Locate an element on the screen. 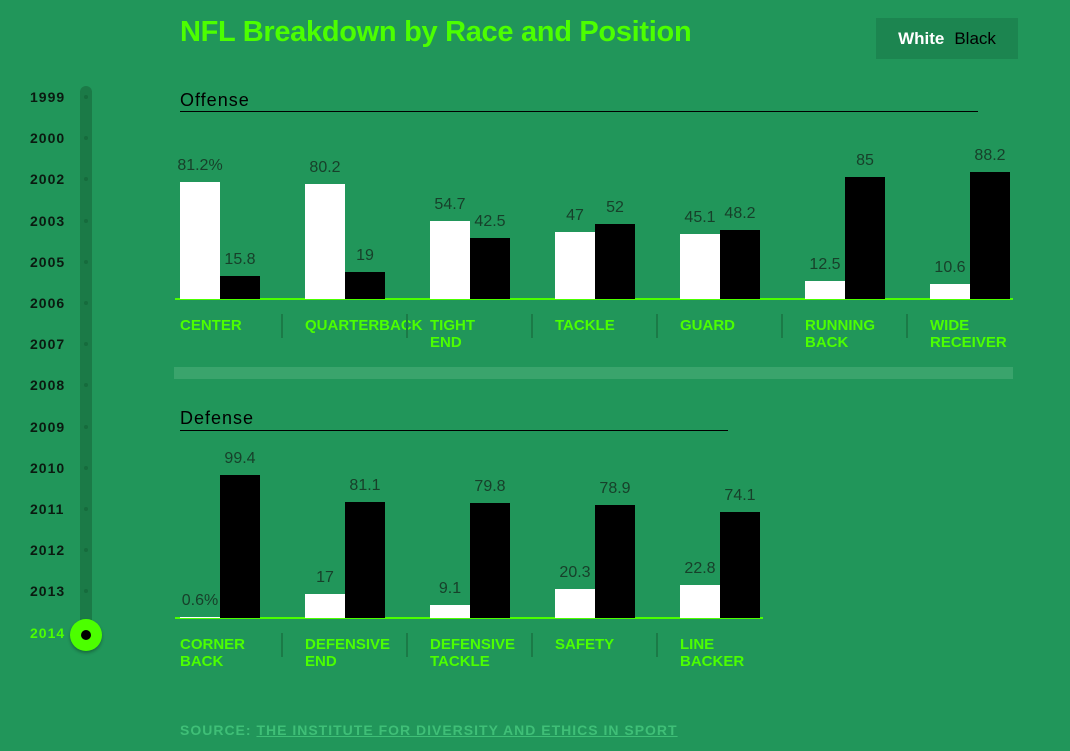 Image resolution: width=1070 pixels, height=751 pixels. legend-black: Black is located at coordinates (975, 38).